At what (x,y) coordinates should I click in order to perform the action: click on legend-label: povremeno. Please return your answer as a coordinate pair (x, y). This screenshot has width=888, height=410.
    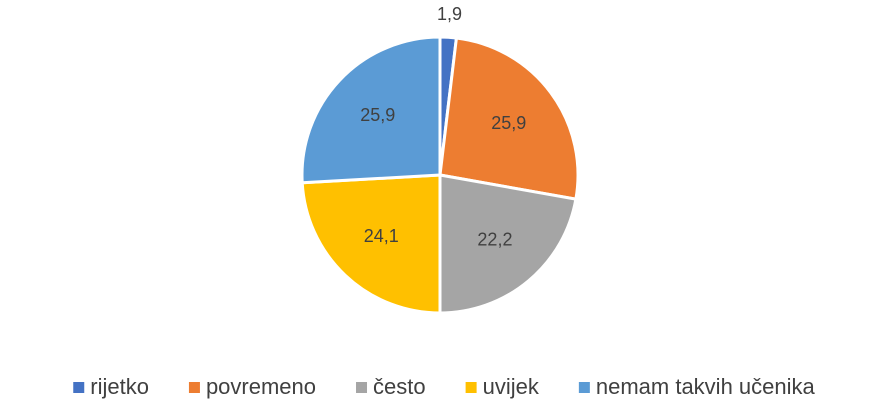
    Looking at the image, I should click on (261, 386).